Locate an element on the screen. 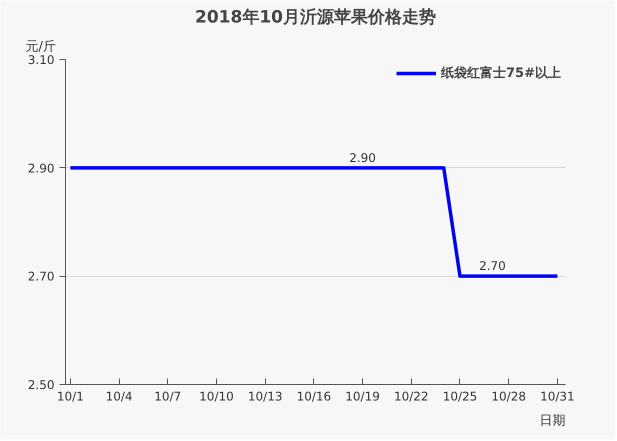 Image resolution: width=617 pixels, height=441 pixels. x-tick-label: 10/4 is located at coordinates (119, 397).